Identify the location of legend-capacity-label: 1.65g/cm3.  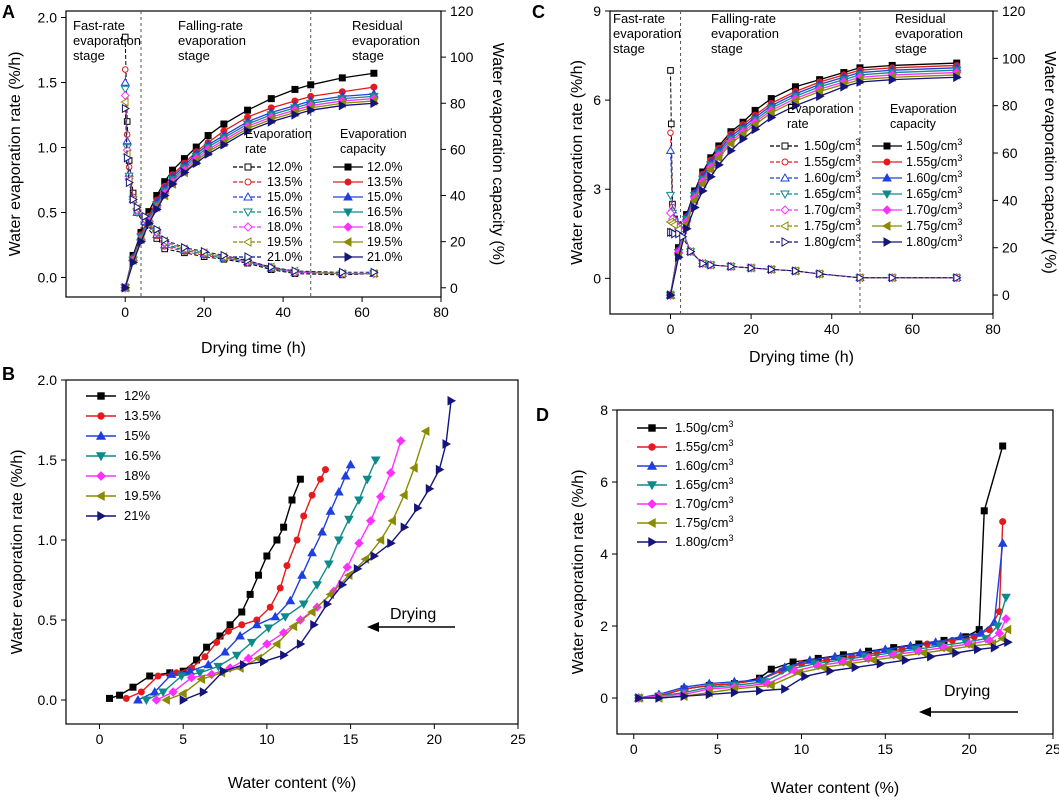
(934, 193).